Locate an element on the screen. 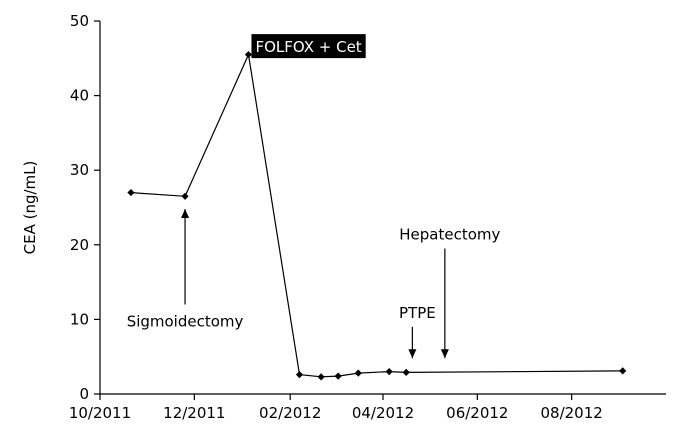 The image size is (673, 444). y-axis-title: CEA (ng/mL) is located at coordinates (30, 208).